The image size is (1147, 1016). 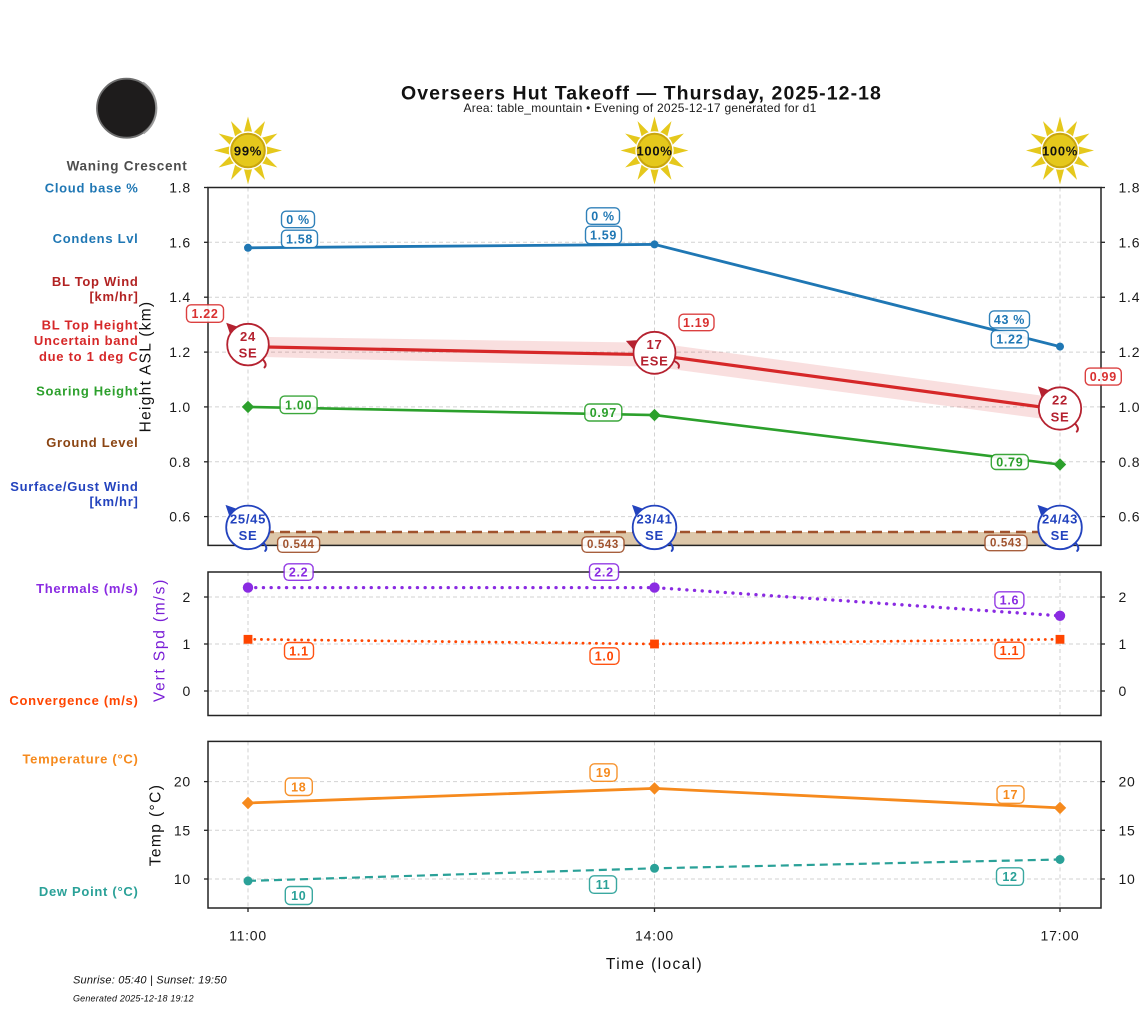 What do you see at coordinates (1009, 463) in the screenshot?
I see `svg-text: 0.79` at bounding box center [1009, 463].